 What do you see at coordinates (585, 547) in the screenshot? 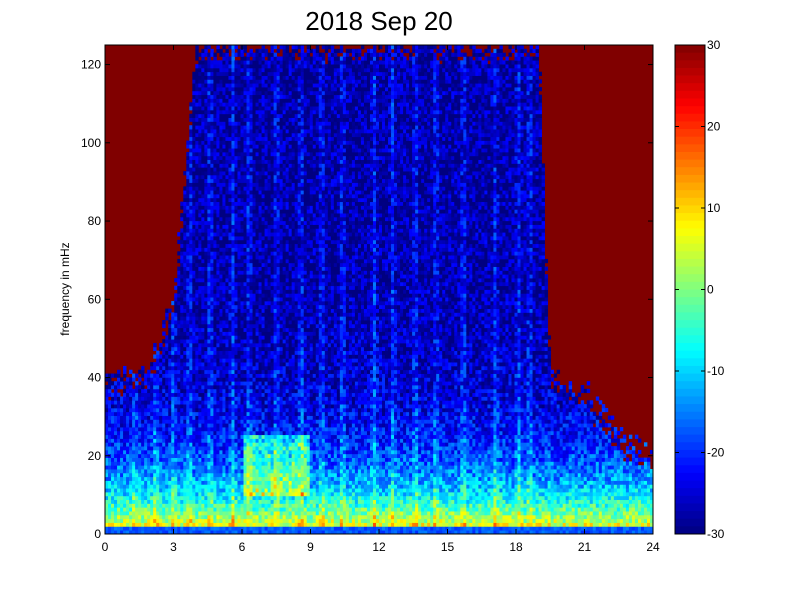
I see `x-tick-label: 21` at bounding box center [585, 547].